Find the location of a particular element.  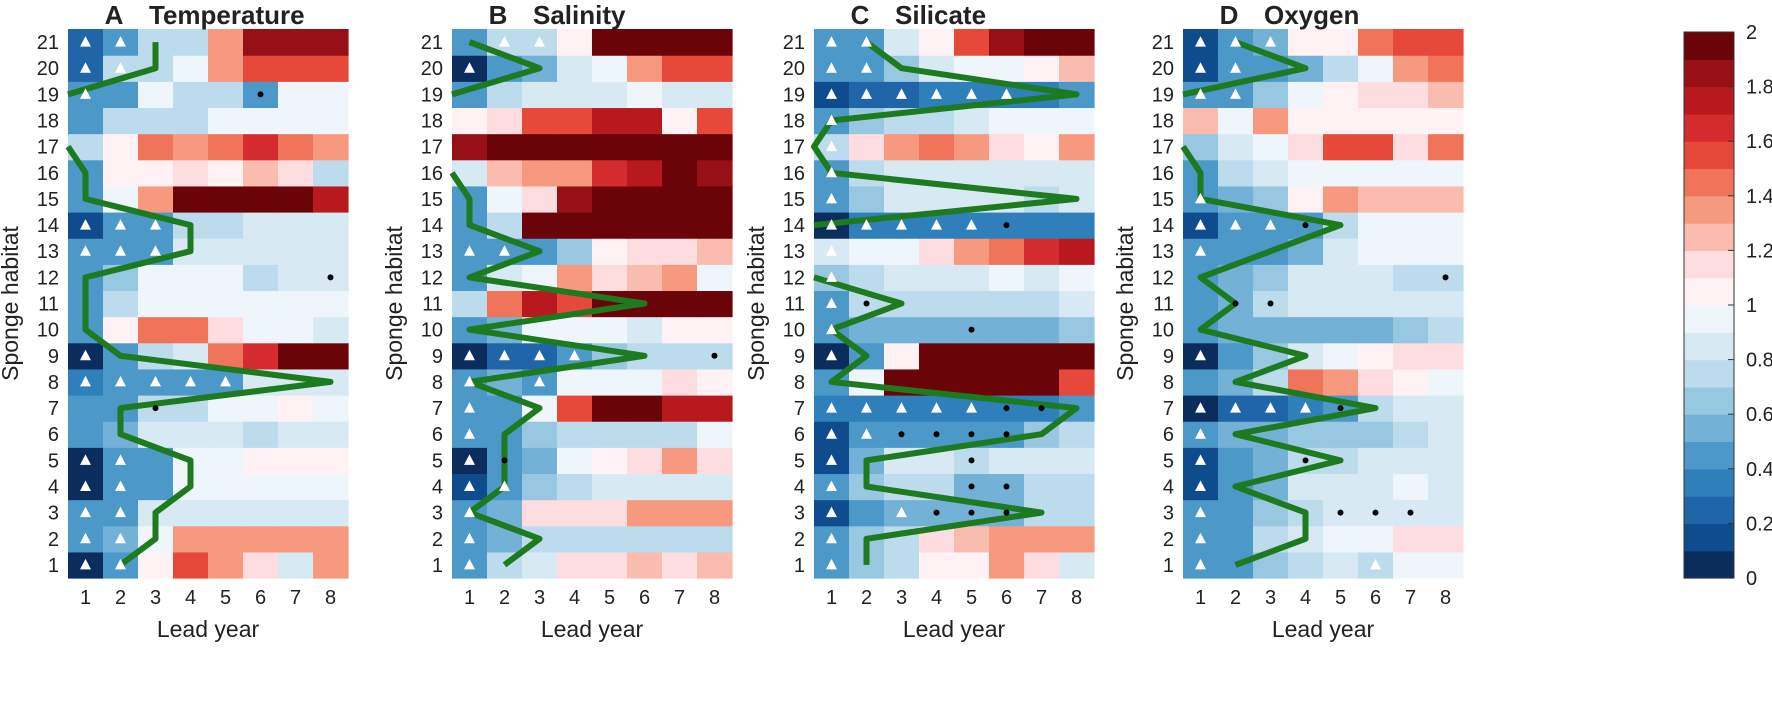

y-tick-label: 11 is located at coordinates (1163, 305).